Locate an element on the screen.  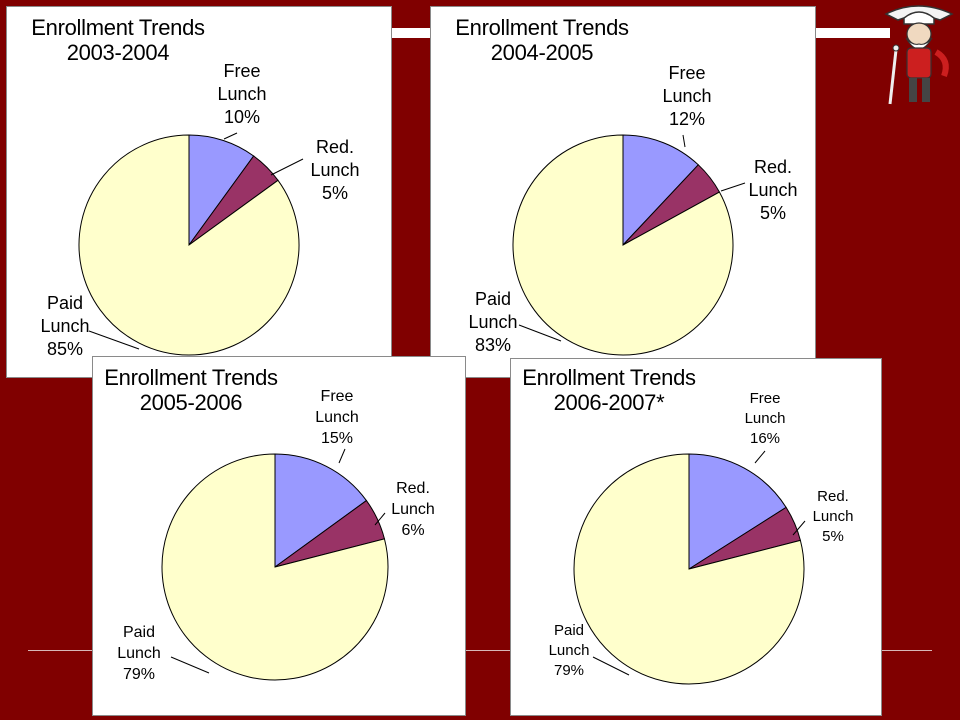
chart-subtitle-text: 2003-2004 is located at coordinates (118, 52).